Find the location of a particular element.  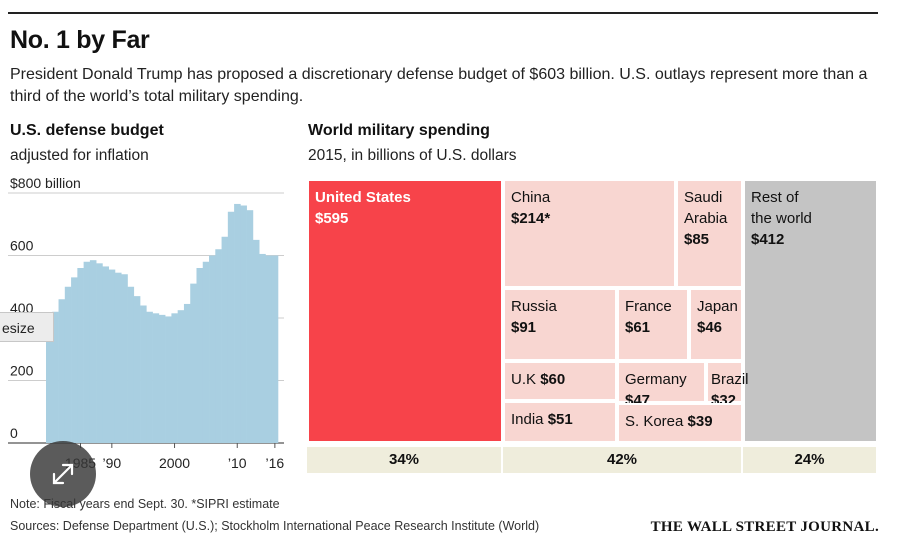

country-value: $61 is located at coordinates (638, 327).